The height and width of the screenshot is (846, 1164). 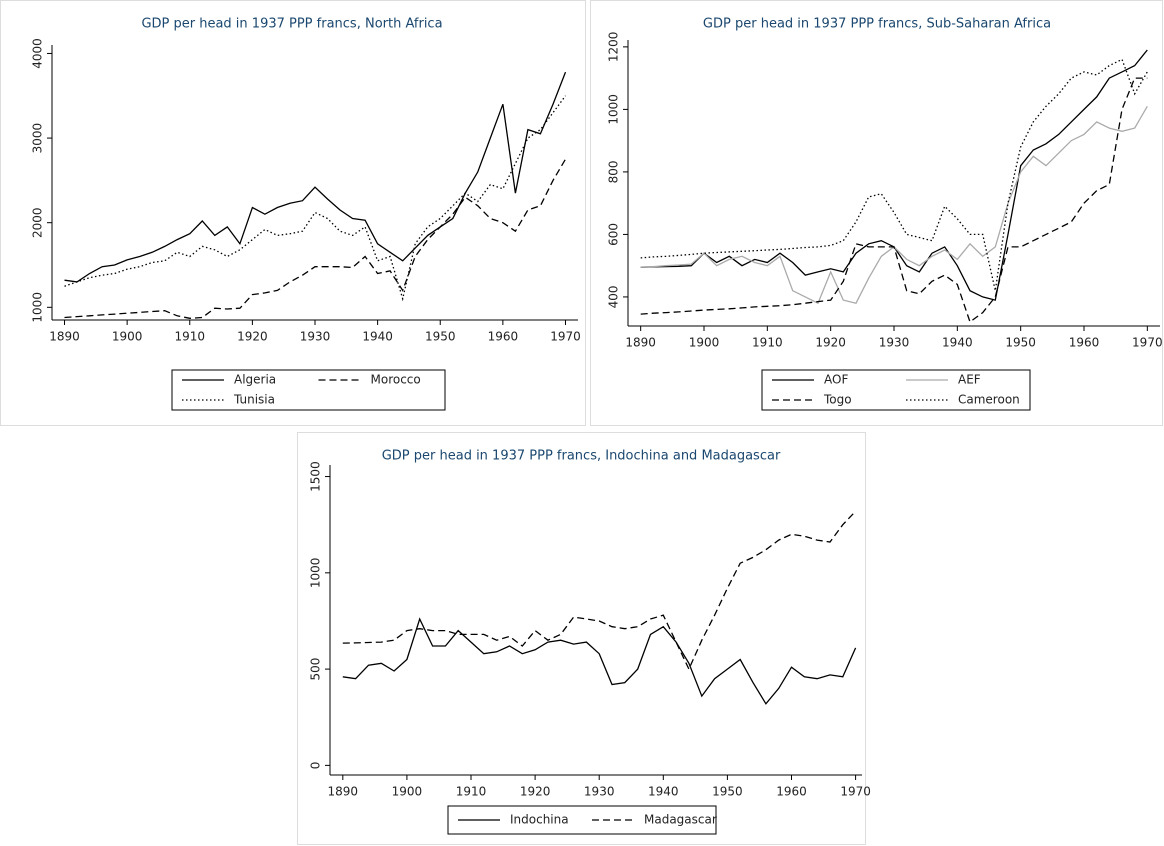 I want to click on y-tick-label: 0, so click(x=316, y=766).